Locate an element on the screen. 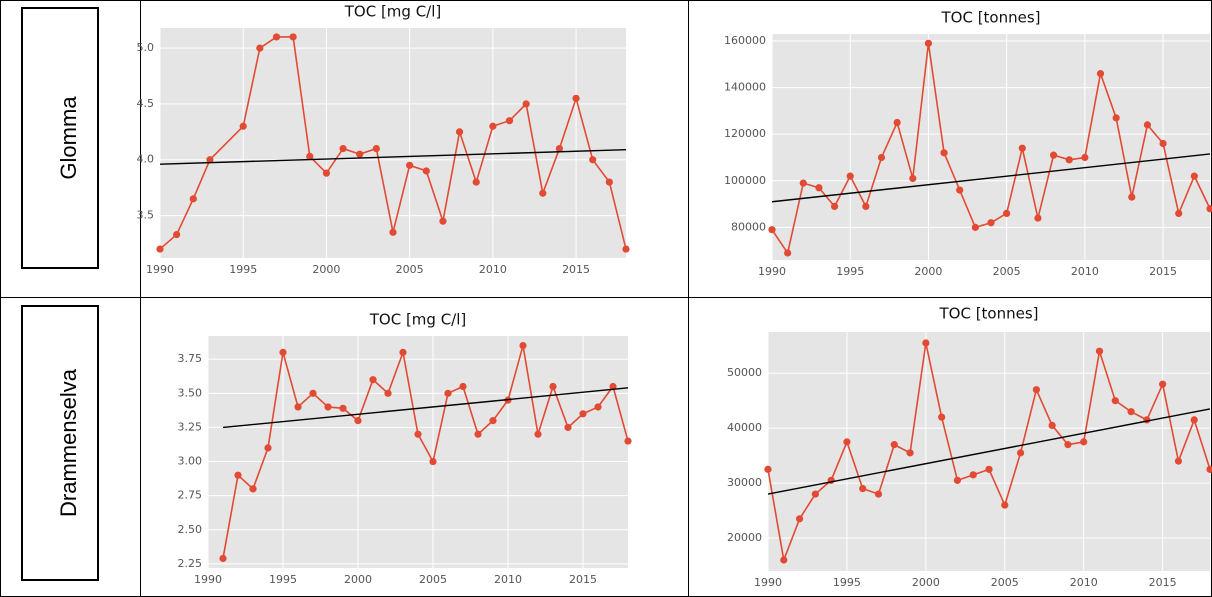  y-tick-label: 3.00 is located at coordinates (190, 461).